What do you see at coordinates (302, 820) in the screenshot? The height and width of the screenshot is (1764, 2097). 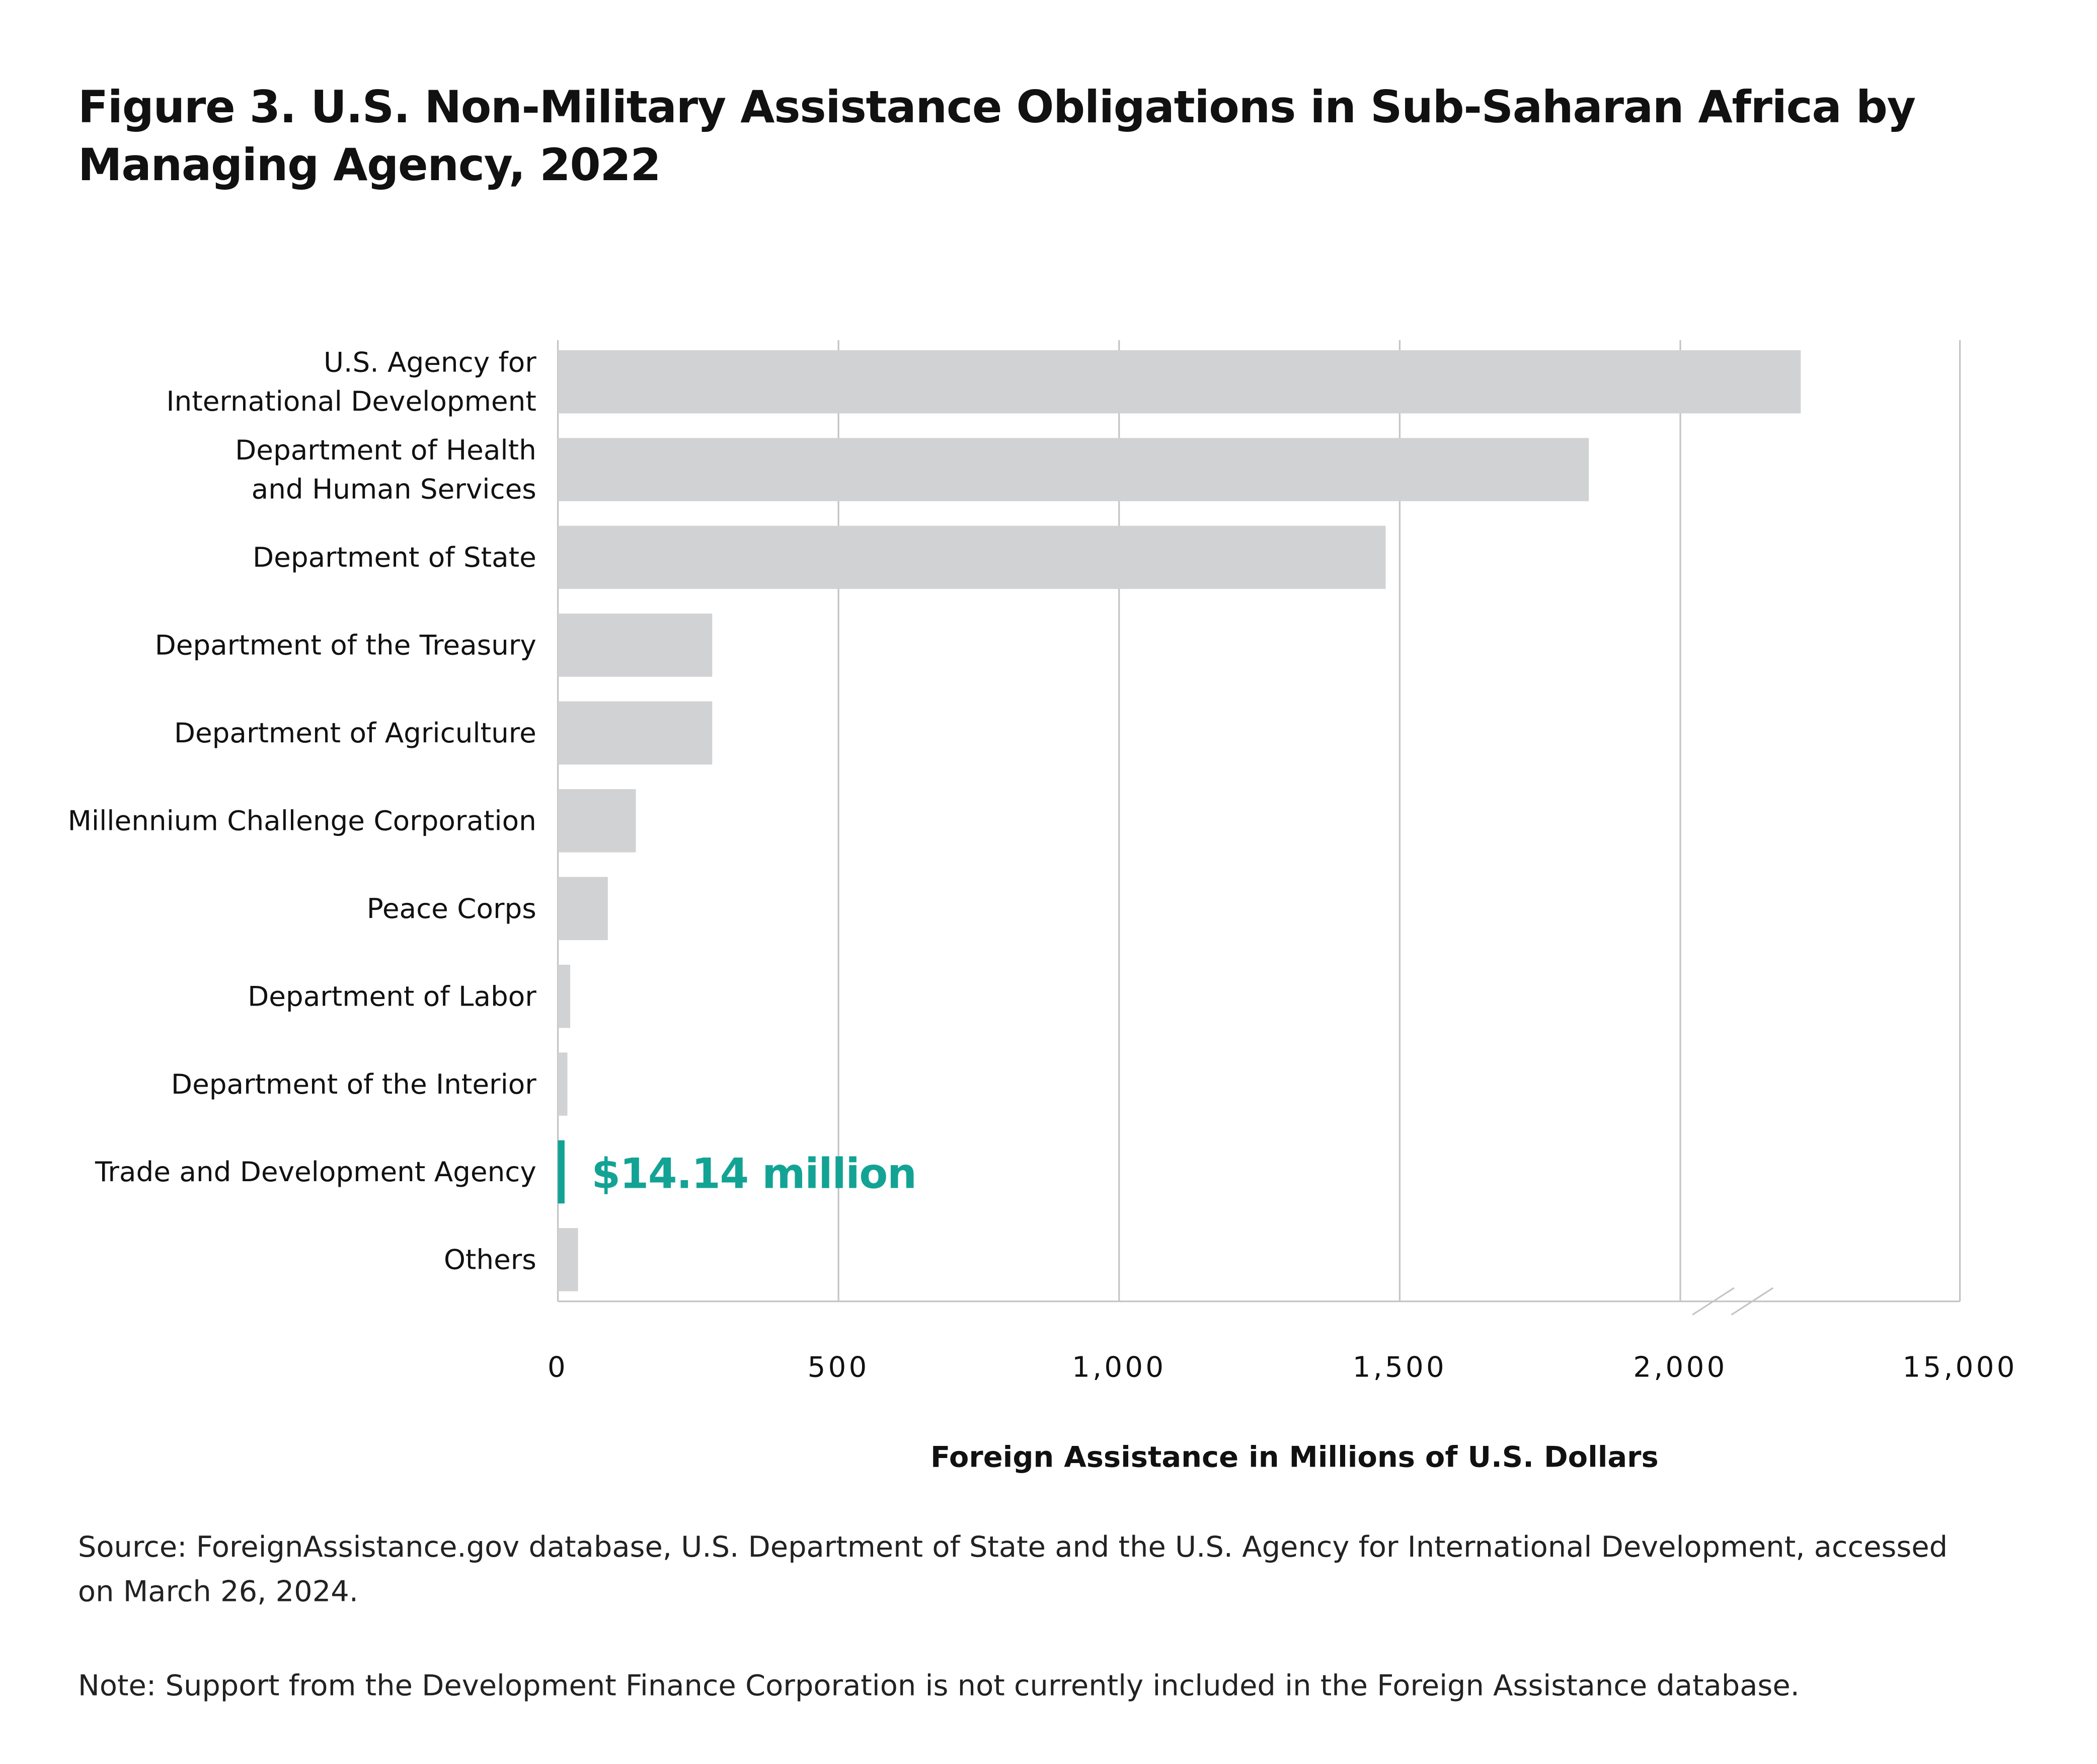 I see `category-label: Millennium Challenge Corporation` at bounding box center [302, 820].